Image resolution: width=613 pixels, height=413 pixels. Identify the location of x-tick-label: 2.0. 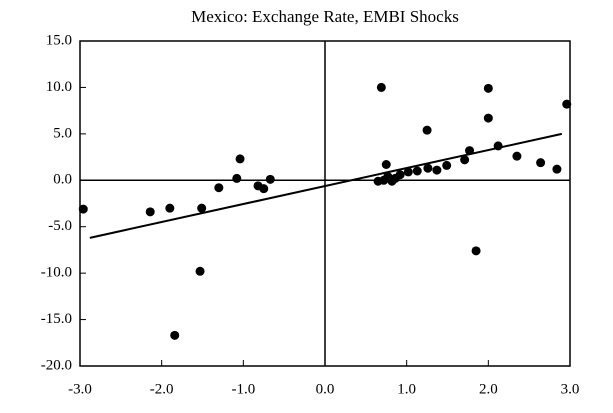
(488, 389).